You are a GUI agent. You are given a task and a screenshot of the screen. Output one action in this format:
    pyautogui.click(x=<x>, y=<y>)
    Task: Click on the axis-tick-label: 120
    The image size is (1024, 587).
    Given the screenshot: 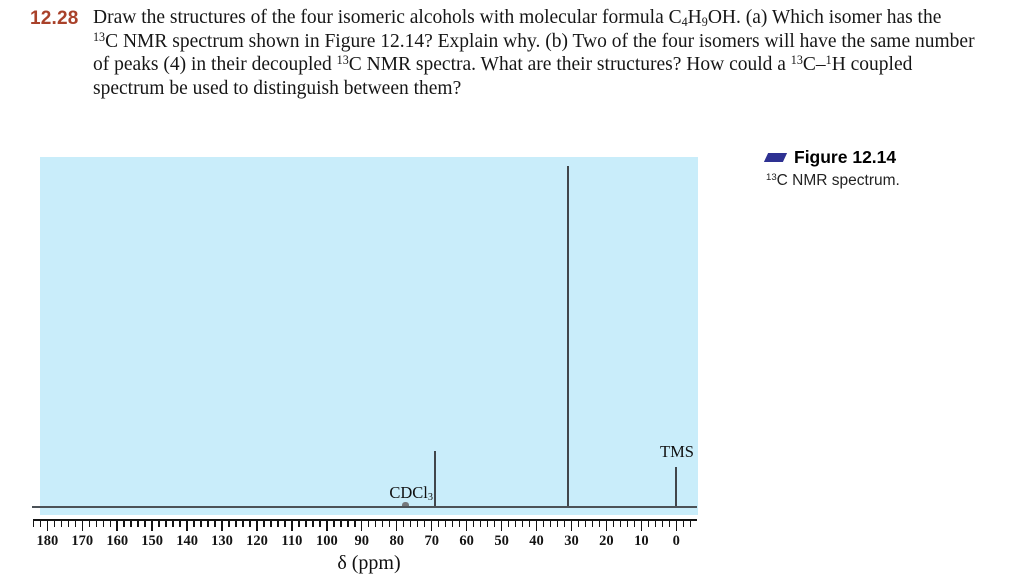 What is the action you would take?
    pyautogui.click(x=257, y=541)
    